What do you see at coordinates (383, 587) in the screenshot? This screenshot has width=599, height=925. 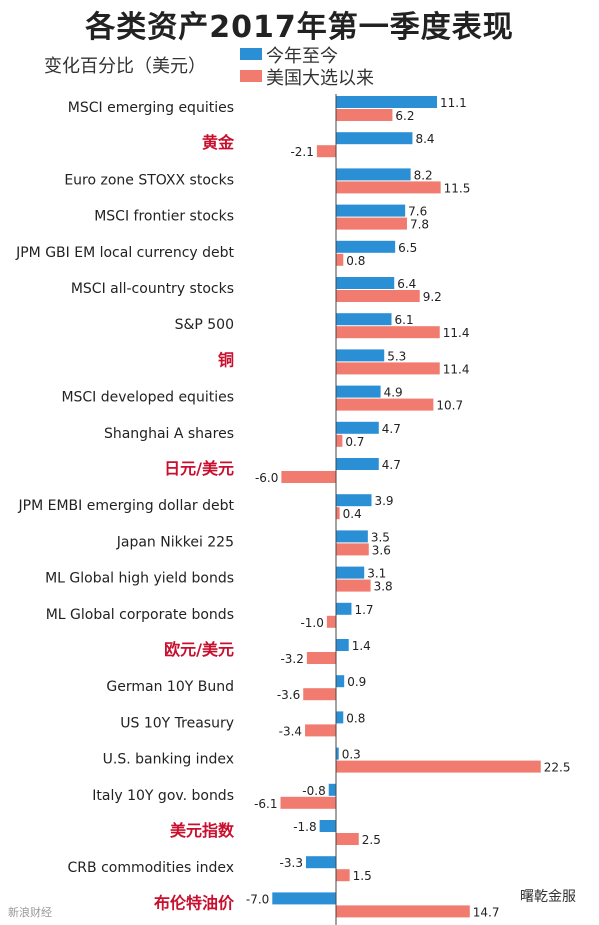 I see `value-label: 3.8` at bounding box center [383, 587].